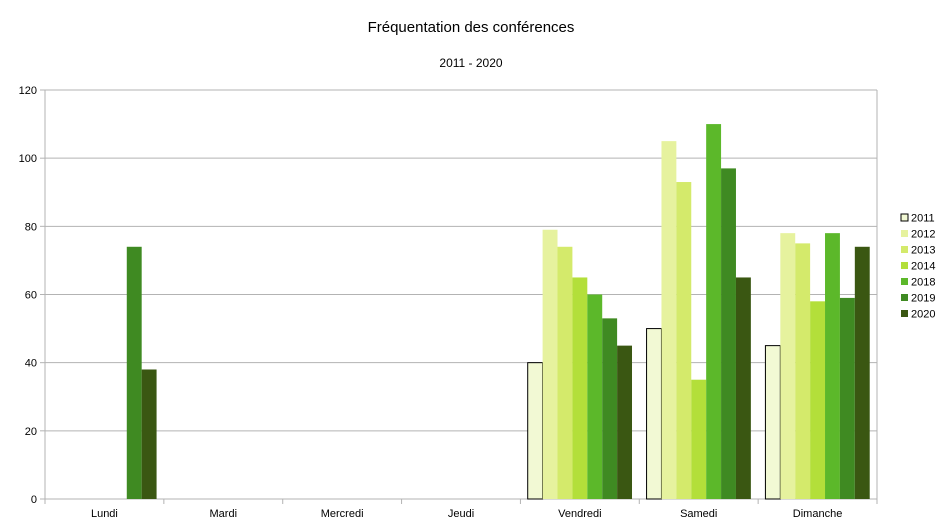  What do you see at coordinates (579, 514) in the screenshot?
I see `x-tick-label: Vendredi` at bounding box center [579, 514].